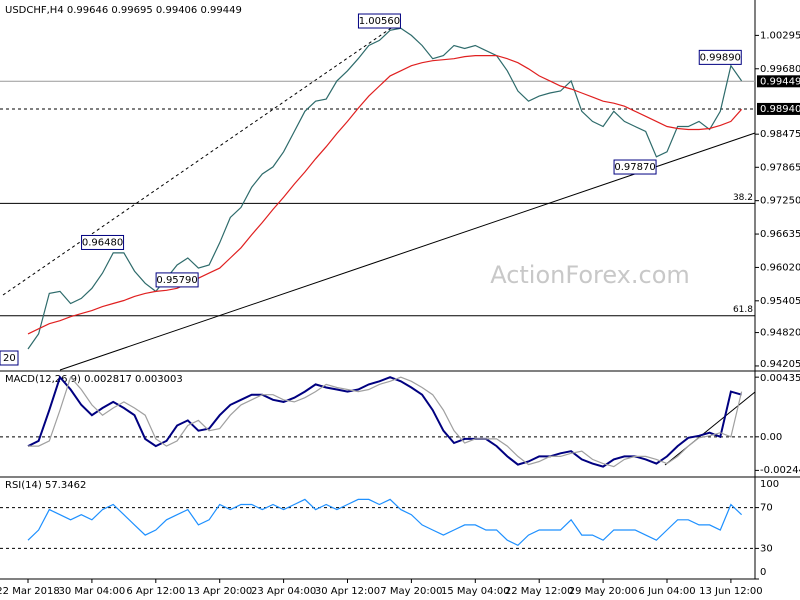 The height and width of the screenshot is (600, 800). I want to click on x-tick-label: 30 Apr 12:00, so click(347, 591).